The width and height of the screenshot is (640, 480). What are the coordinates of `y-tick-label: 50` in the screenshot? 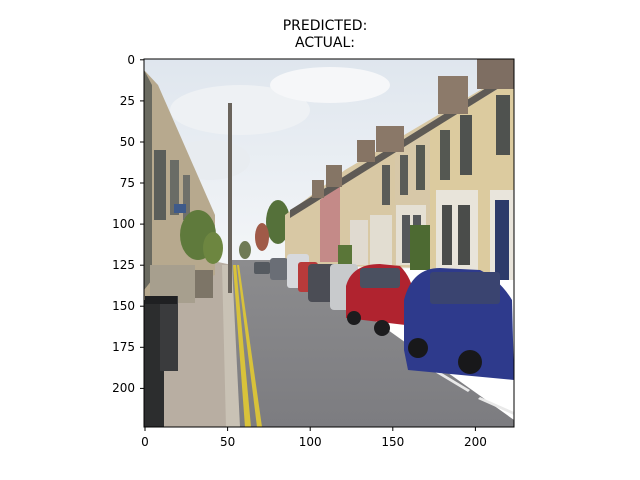 It's located at (127, 142).